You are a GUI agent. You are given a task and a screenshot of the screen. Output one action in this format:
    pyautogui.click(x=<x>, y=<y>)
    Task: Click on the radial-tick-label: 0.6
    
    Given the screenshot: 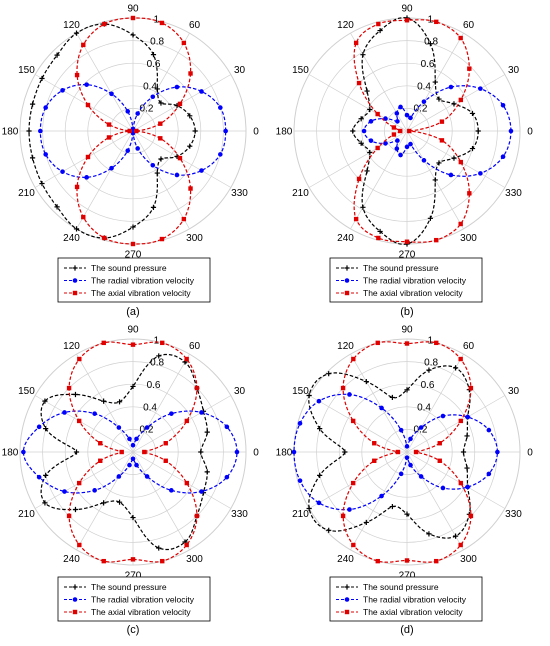 What is the action you would take?
    pyautogui.click(x=428, y=385)
    